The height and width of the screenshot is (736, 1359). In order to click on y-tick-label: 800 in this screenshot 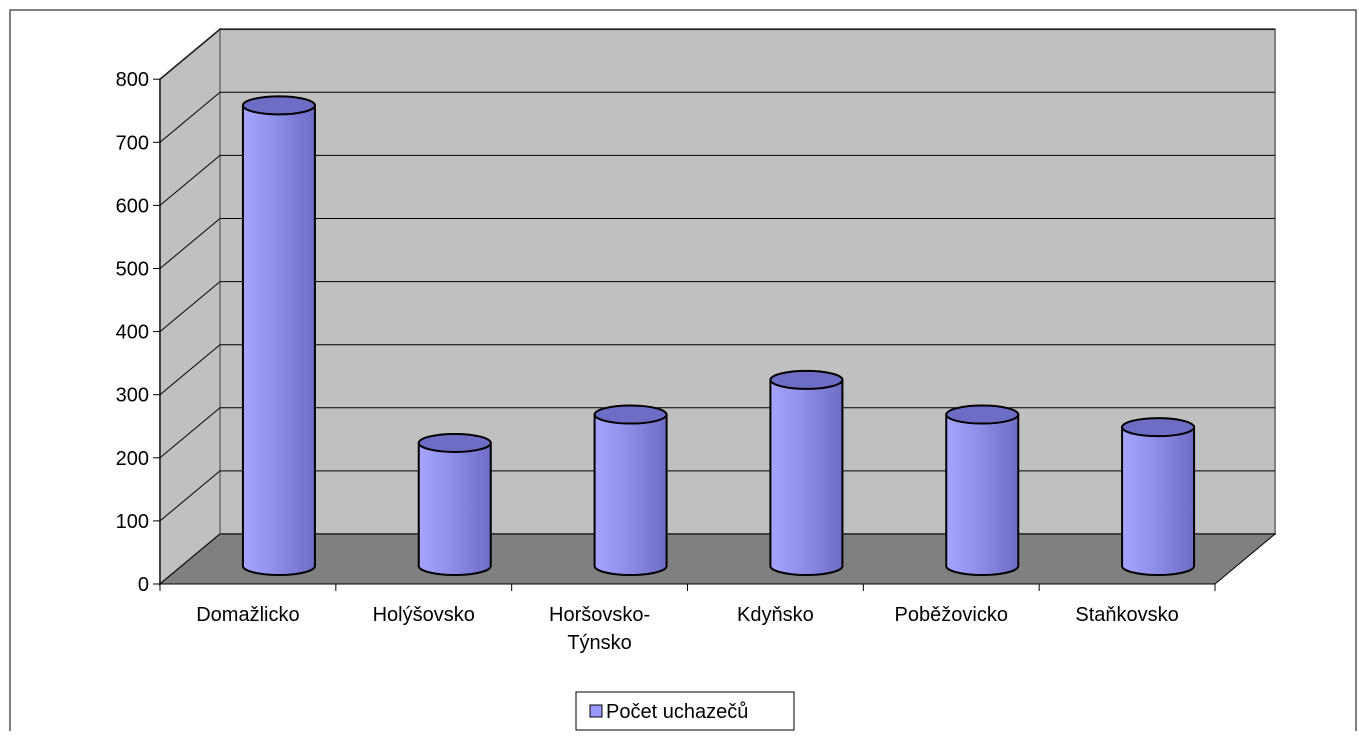, I will do `click(132, 80)`.